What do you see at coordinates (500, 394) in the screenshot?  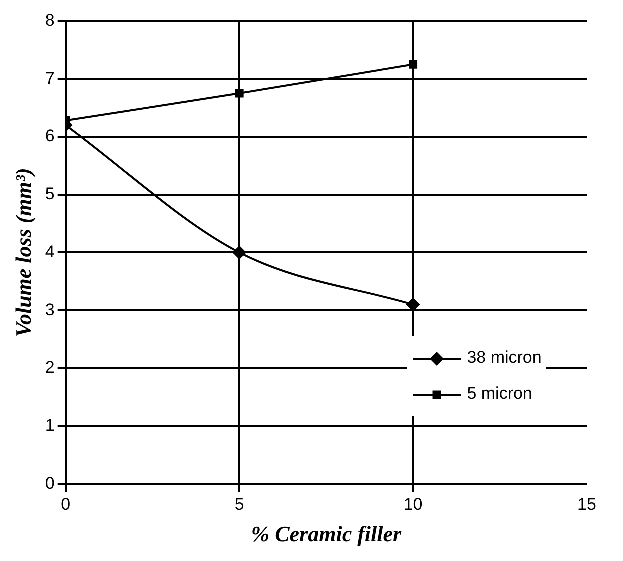 I see `legend-label: 5 micron` at bounding box center [500, 394].